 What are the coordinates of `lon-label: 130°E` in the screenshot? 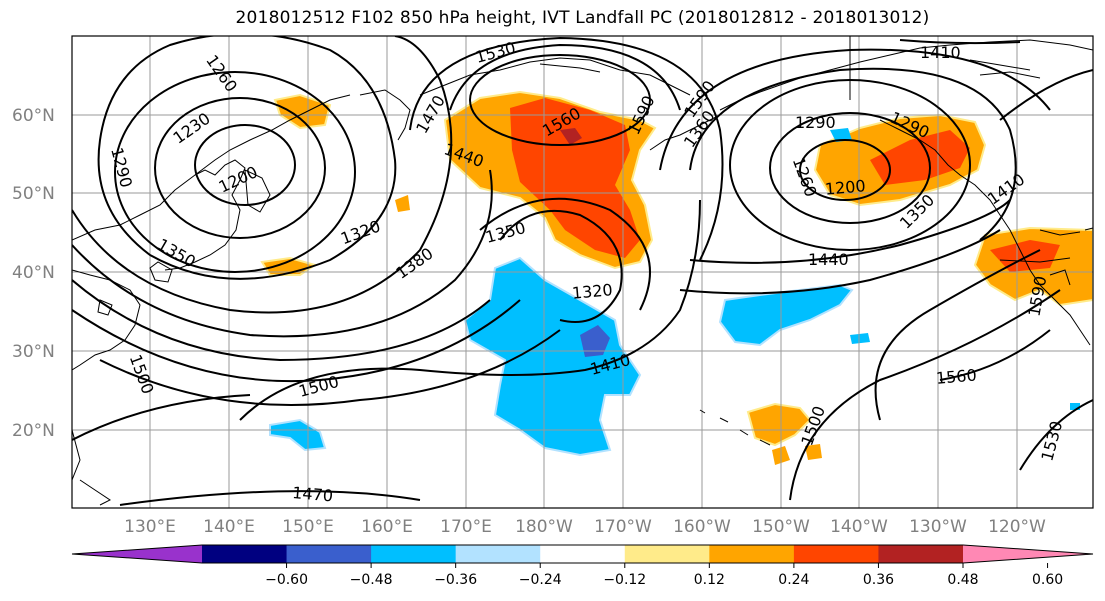 It's located at (150, 527).